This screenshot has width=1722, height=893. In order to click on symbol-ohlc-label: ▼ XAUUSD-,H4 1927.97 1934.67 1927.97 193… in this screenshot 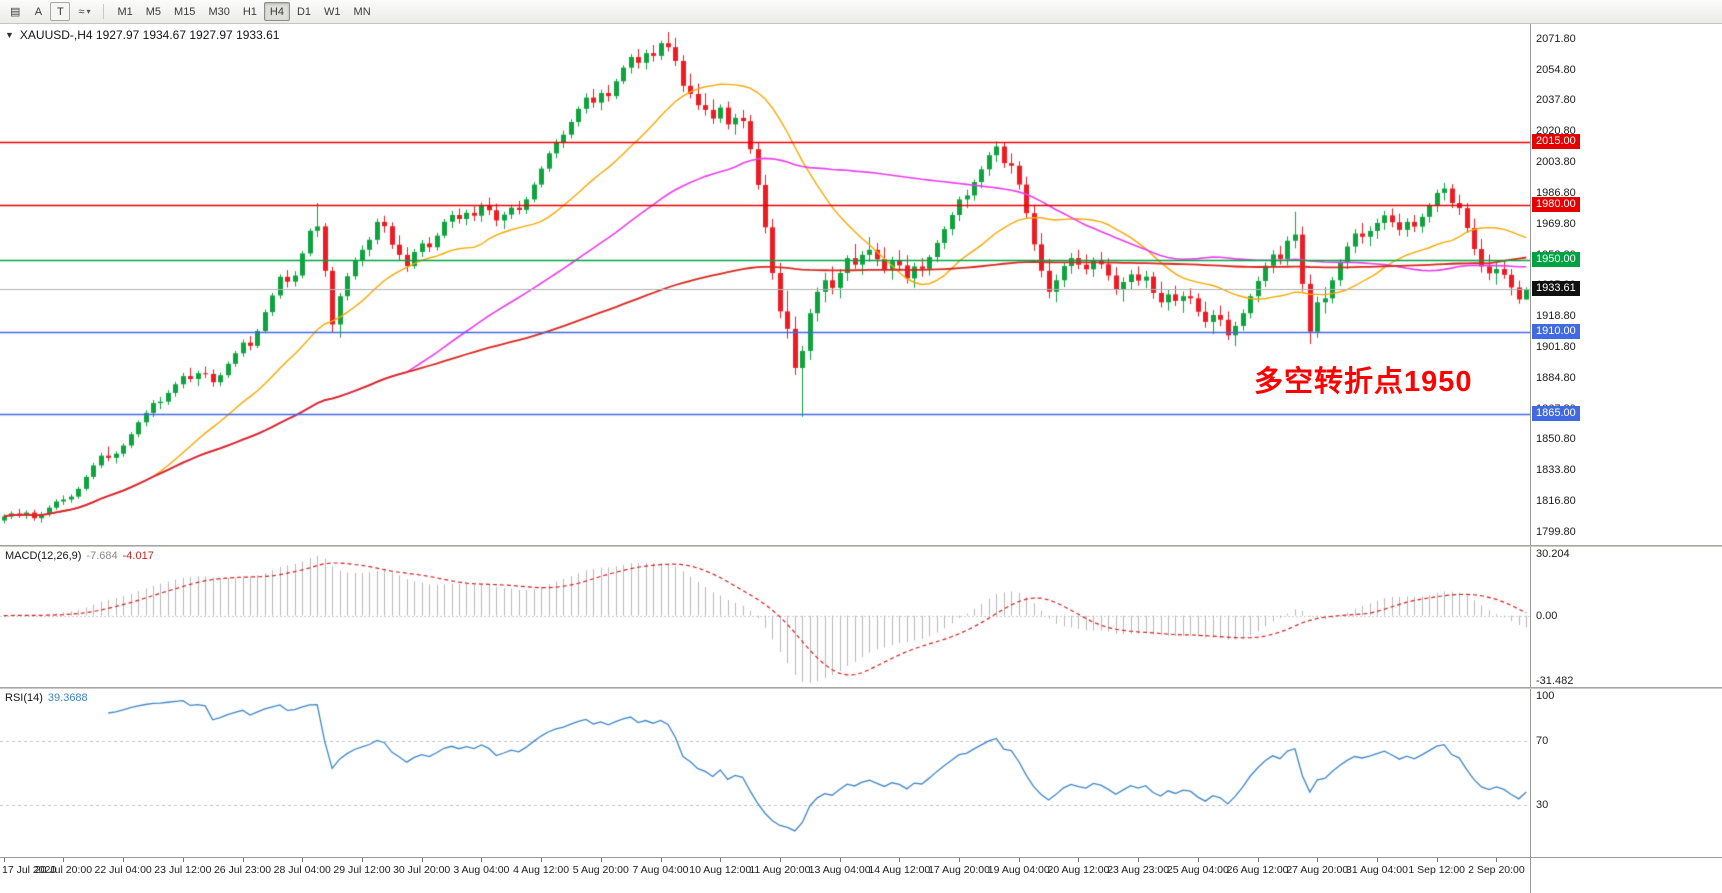, I will do `click(142, 35)`.